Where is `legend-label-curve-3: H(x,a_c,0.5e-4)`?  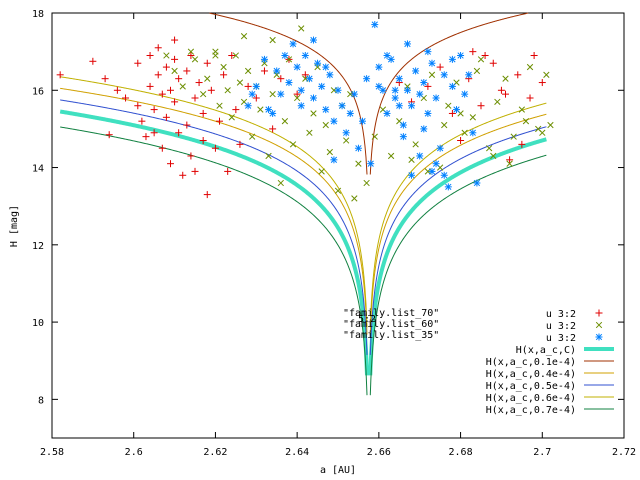
legend-label-curve-3: H(x,a_c,0.5e-4) is located at coordinates (531, 386).